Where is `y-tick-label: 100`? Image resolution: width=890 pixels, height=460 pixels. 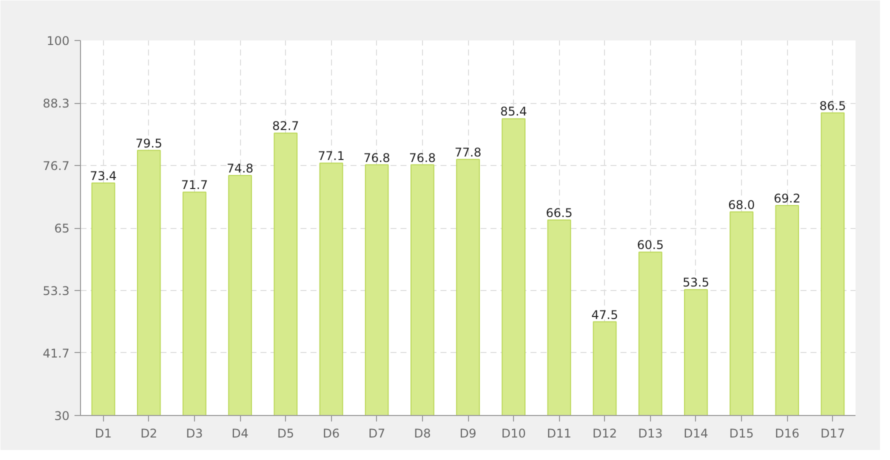
y-tick-label: 100 is located at coordinates (58, 41).